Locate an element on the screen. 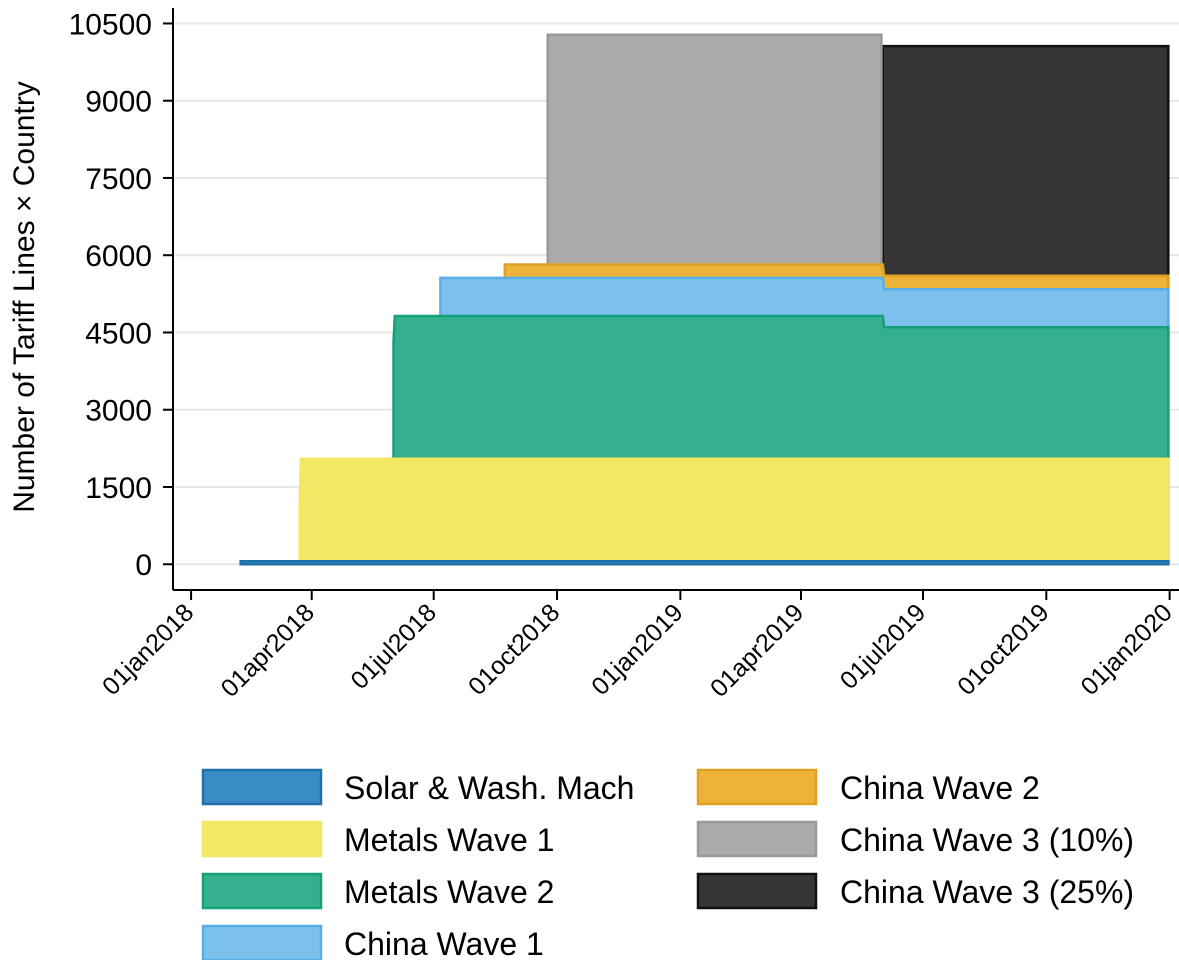  legend-label: China Wave 3 (10%) is located at coordinates (987, 840).